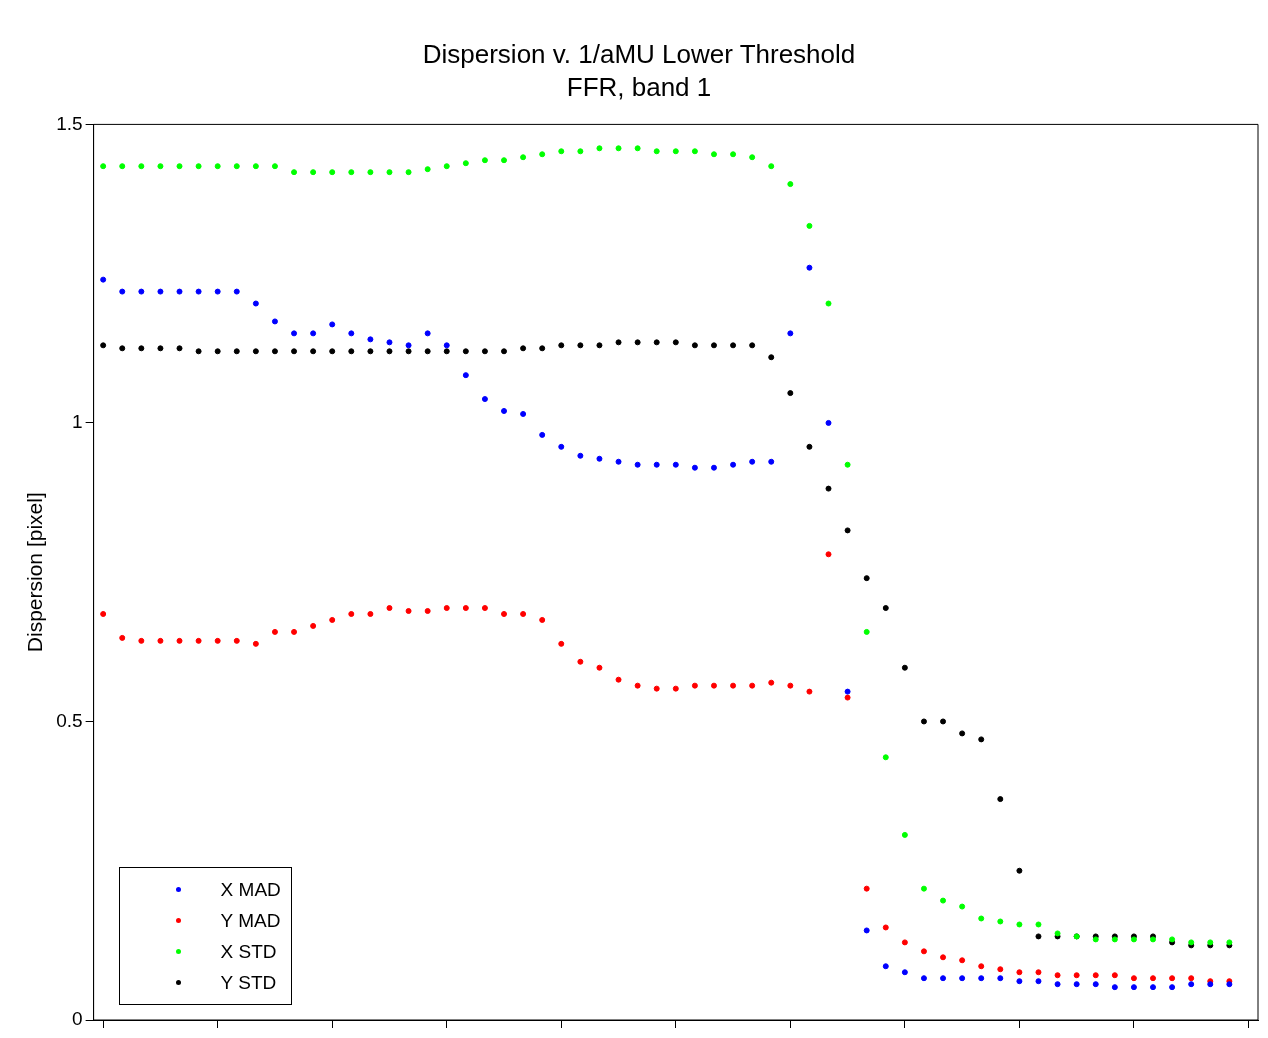  What do you see at coordinates (35, 572) in the screenshot?
I see `y-axis-title: Dispersion [pixel]` at bounding box center [35, 572].